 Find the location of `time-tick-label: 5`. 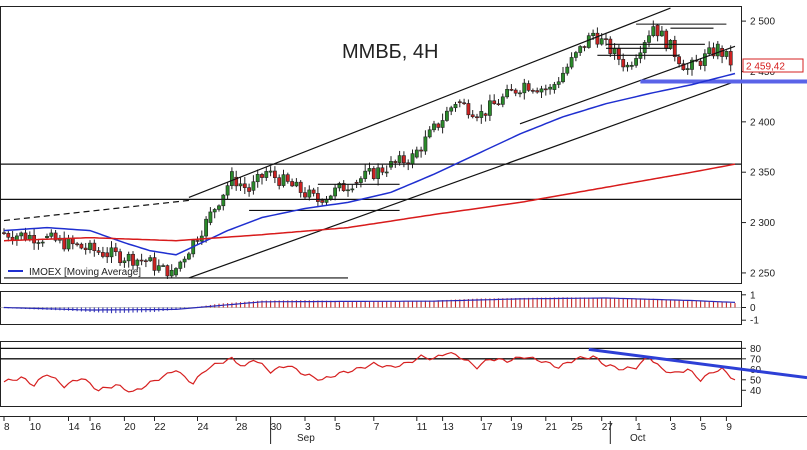

time-tick-label: 5 is located at coordinates (704, 427).